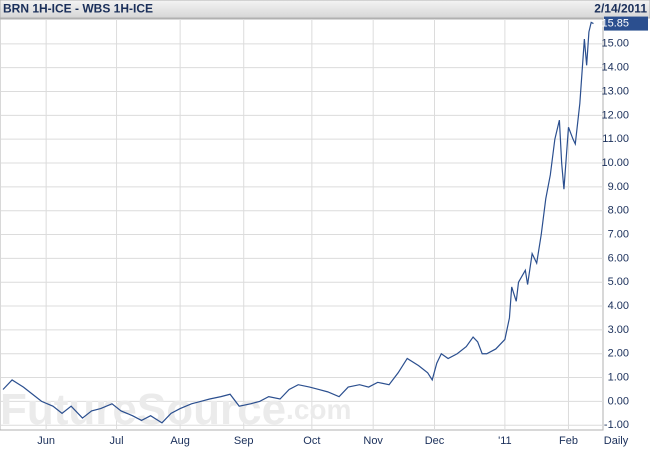 This screenshot has width=650, height=455. Describe the element at coordinates (615, 23) in the screenshot. I see `last-value-label: 15.85` at that location.